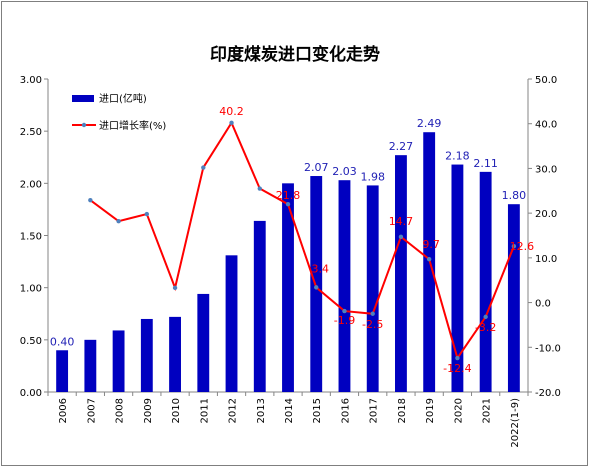  What do you see at coordinates (63, 410) in the screenshot?
I see `x-tick-label: 2006` at bounding box center [63, 410].